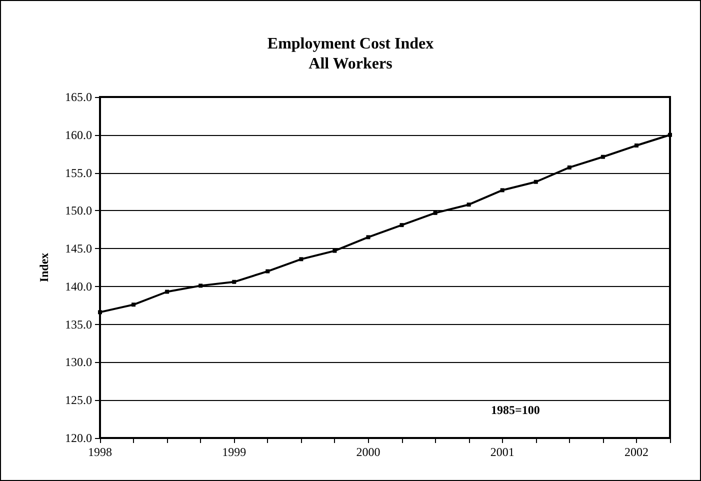 The width and height of the screenshot is (701, 481). Describe the element at coordinates (78, 324) in the screenshot. I see `y-tick-label: 135.0` at that location.